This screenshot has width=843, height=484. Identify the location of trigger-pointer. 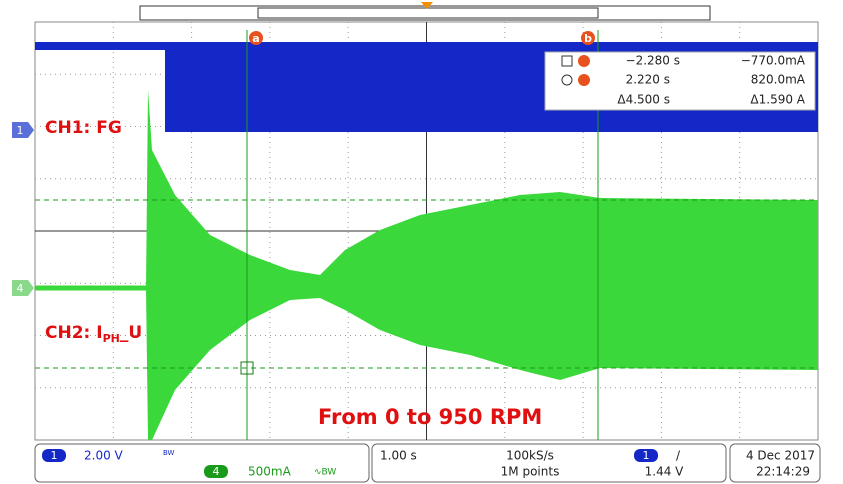
(427, 5).